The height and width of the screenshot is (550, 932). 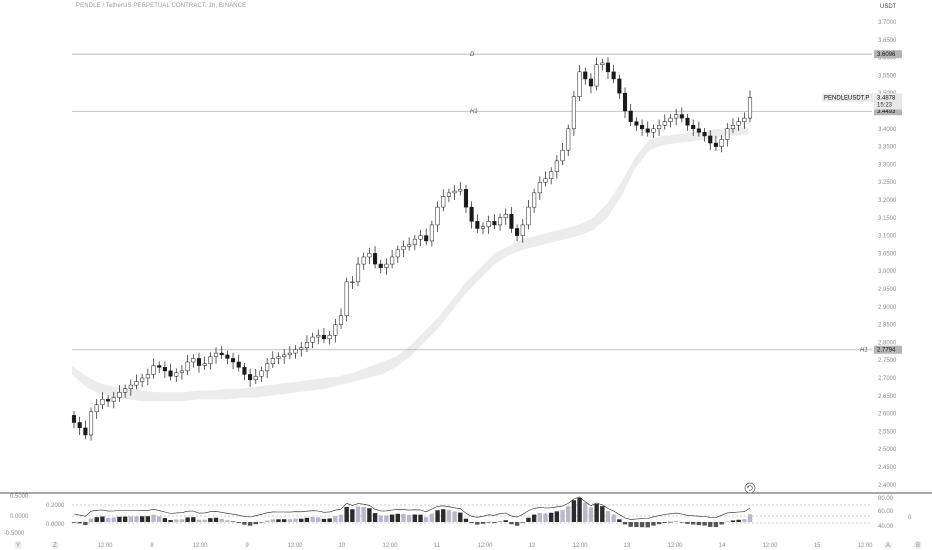 I want to click on button-a-label: A, so click(x=888, y=546).